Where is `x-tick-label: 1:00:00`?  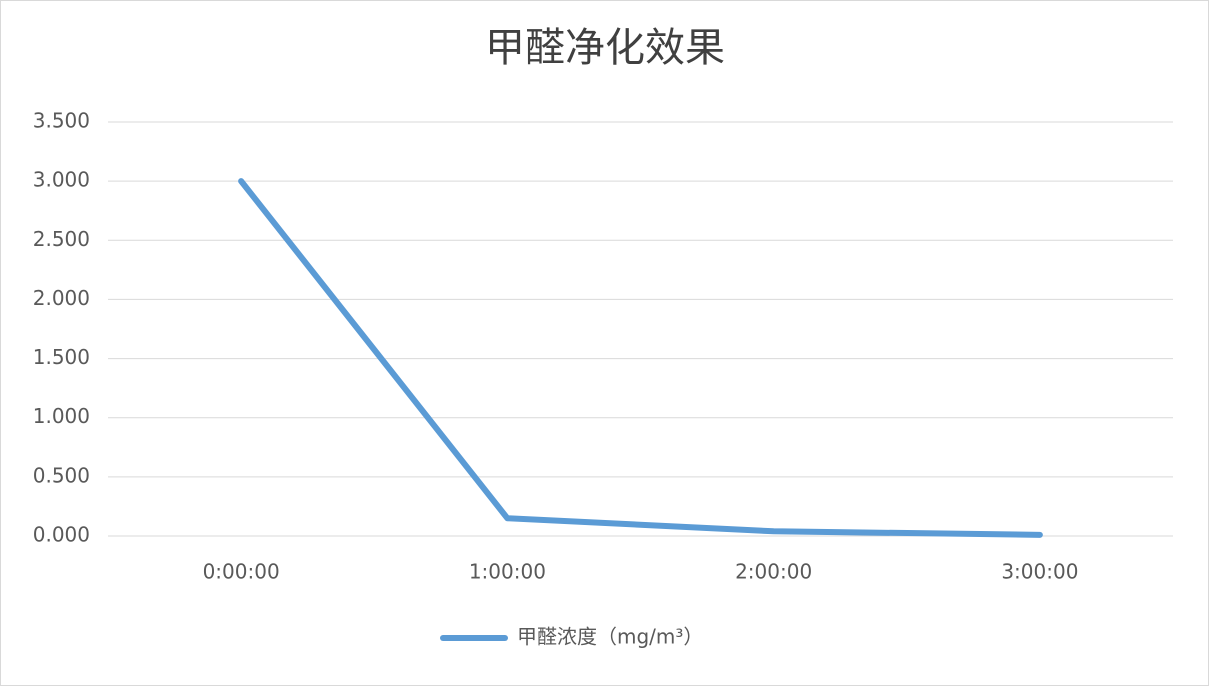 x-tick-label: 1:00:00 is located at coordinates (507, 572).